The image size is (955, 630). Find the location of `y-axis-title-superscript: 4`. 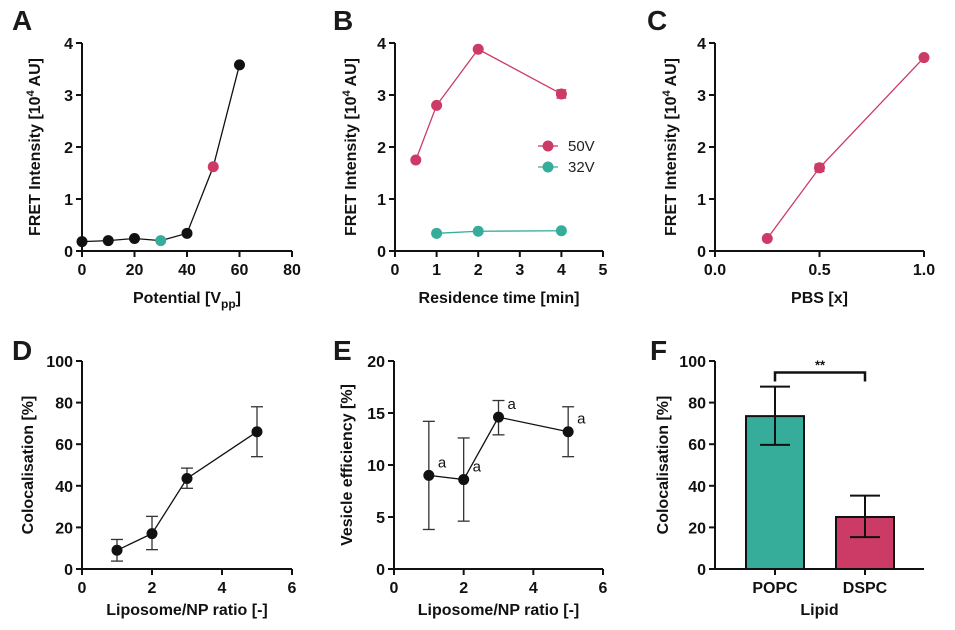

y-axis-title-superscript: 4 is located at coordinates (347, 92).